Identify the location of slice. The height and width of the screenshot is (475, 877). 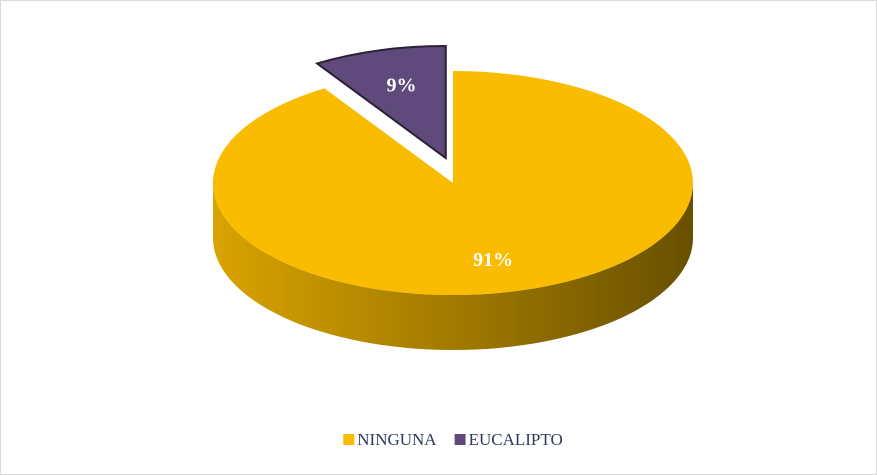
(380, 103).